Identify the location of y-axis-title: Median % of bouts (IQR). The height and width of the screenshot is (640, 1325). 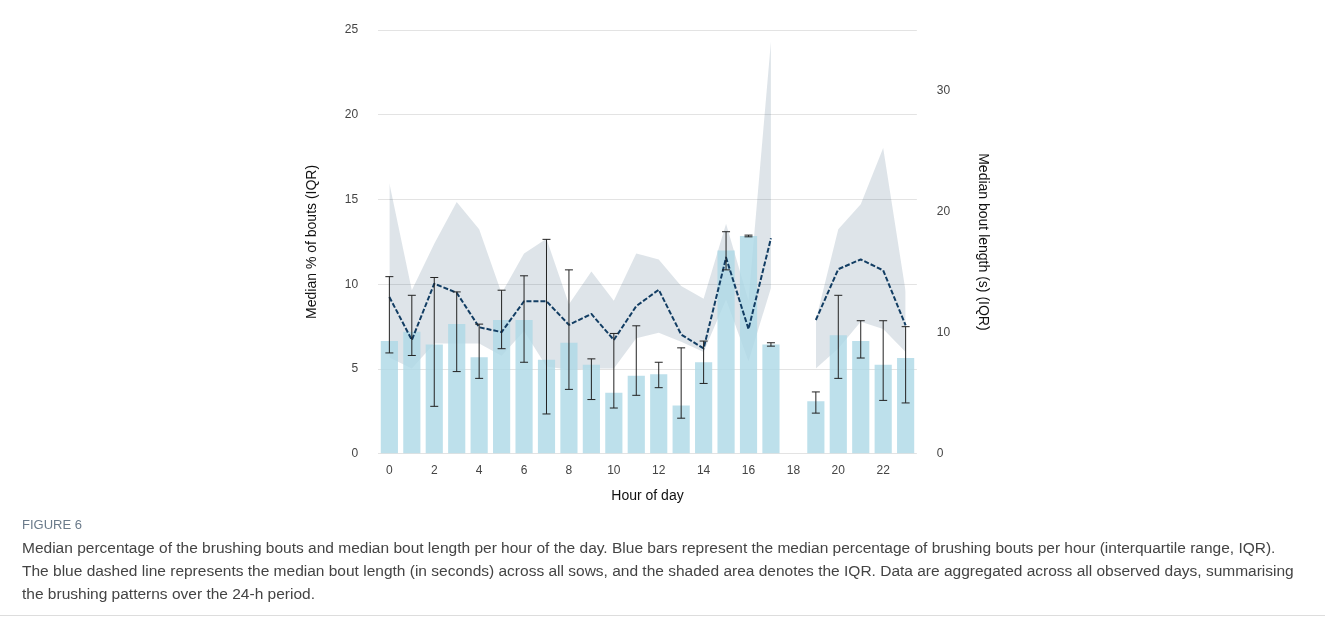
(311, 241).